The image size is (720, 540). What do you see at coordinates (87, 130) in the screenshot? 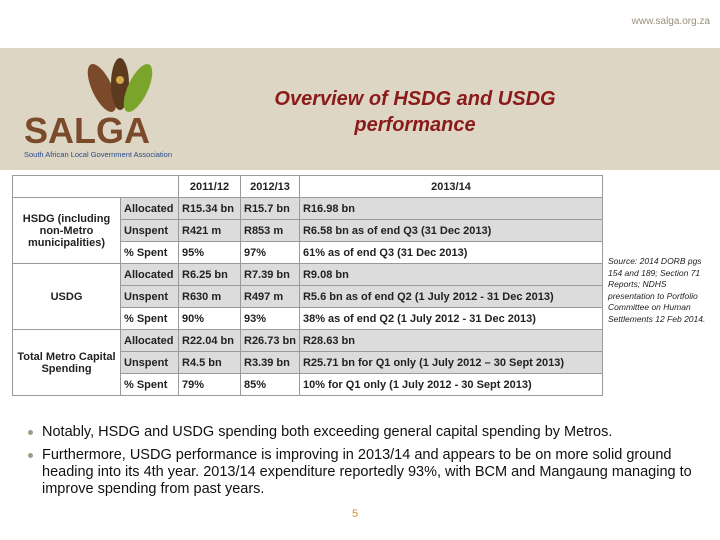
I see `logo-text: SALGA` at bounding box center [87, 130].